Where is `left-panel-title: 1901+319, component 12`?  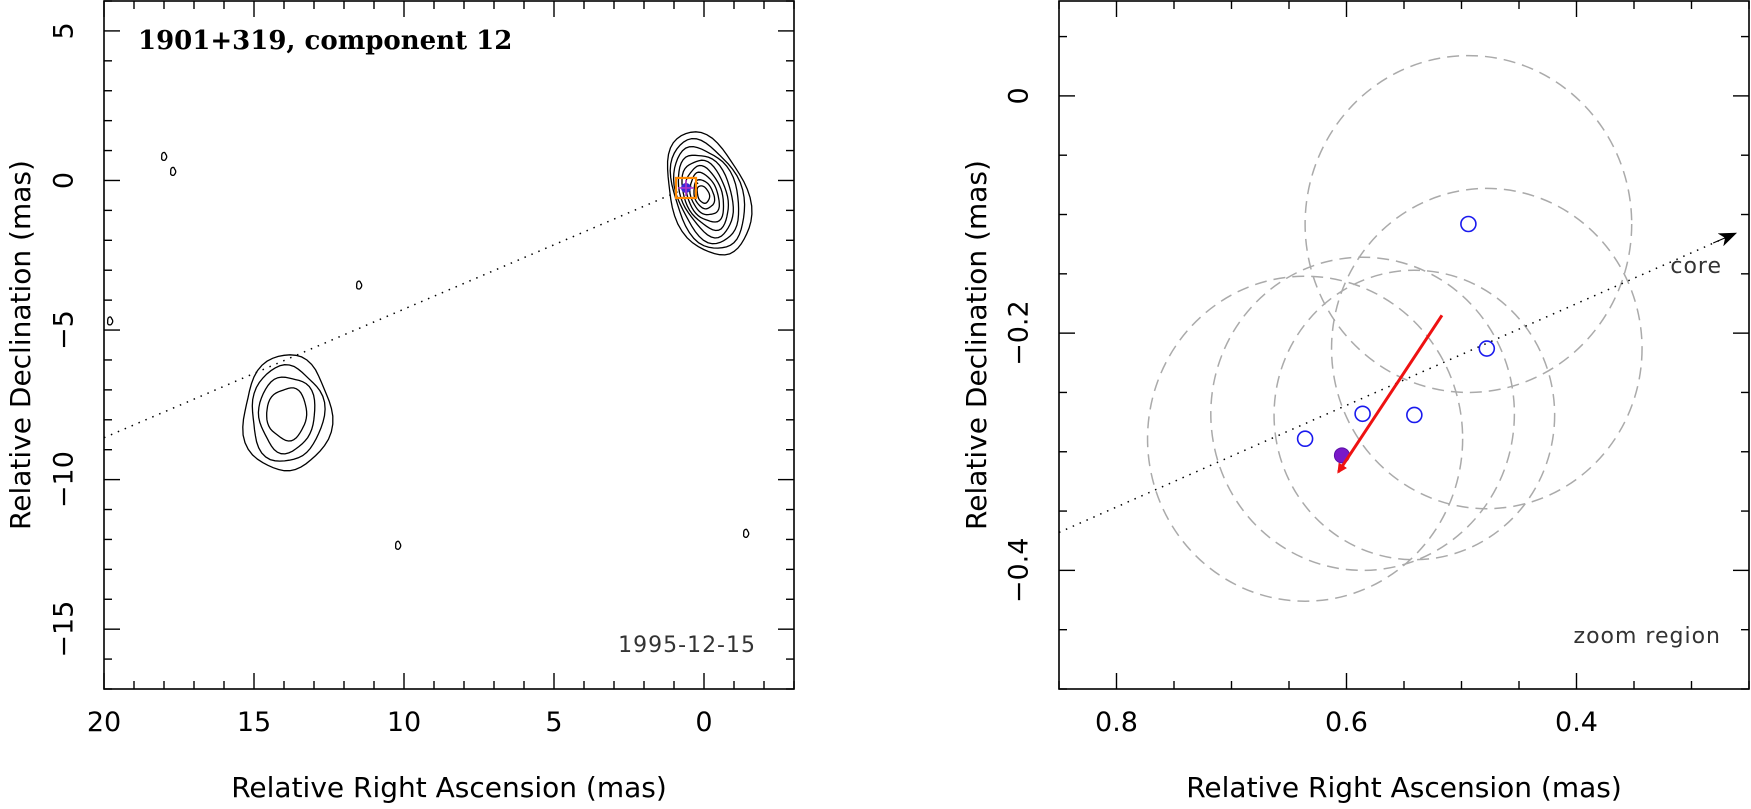
left-panel-title: 1901+319, component 12 is located at coordinates (325, 41).